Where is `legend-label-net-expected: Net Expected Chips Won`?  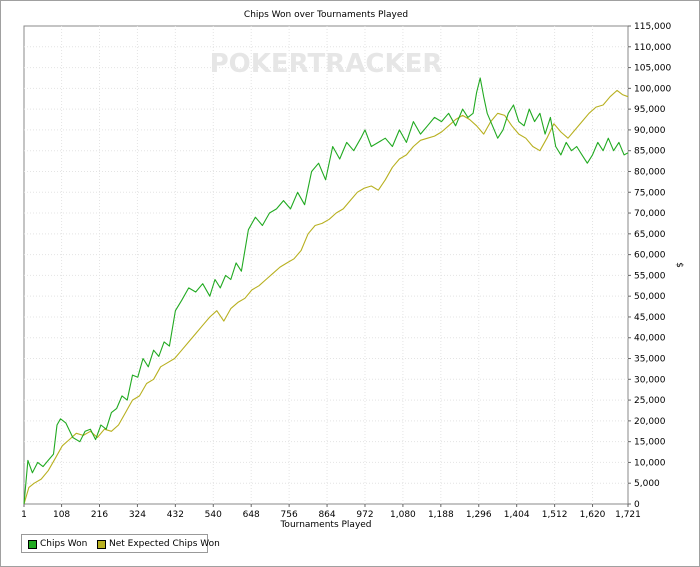 legend-label-net-expected: Net Expected Chips Won is located at coordinates (164, 544).